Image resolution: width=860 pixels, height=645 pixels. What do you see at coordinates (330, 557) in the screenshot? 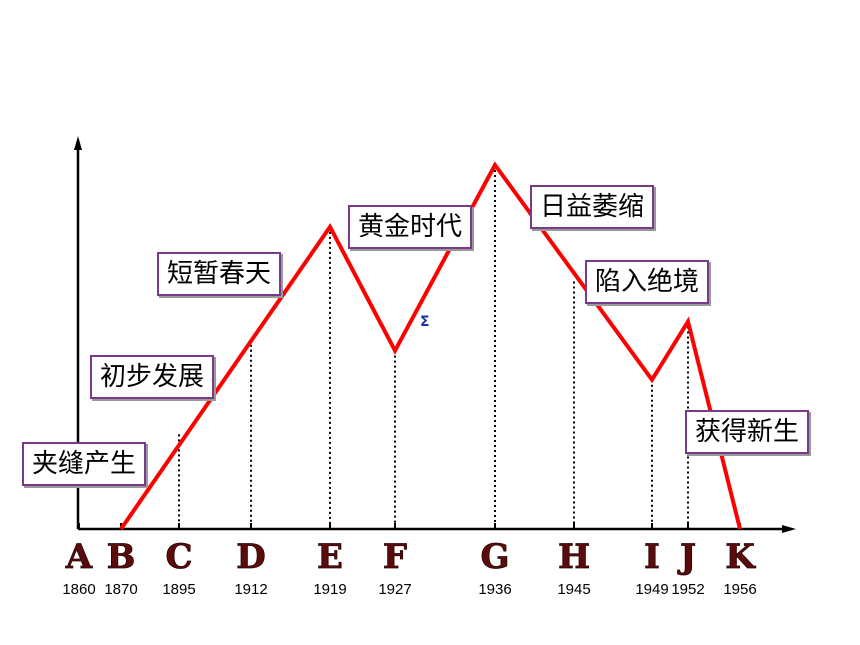
I see `letter-E: E` at bounding box center [330, 557].